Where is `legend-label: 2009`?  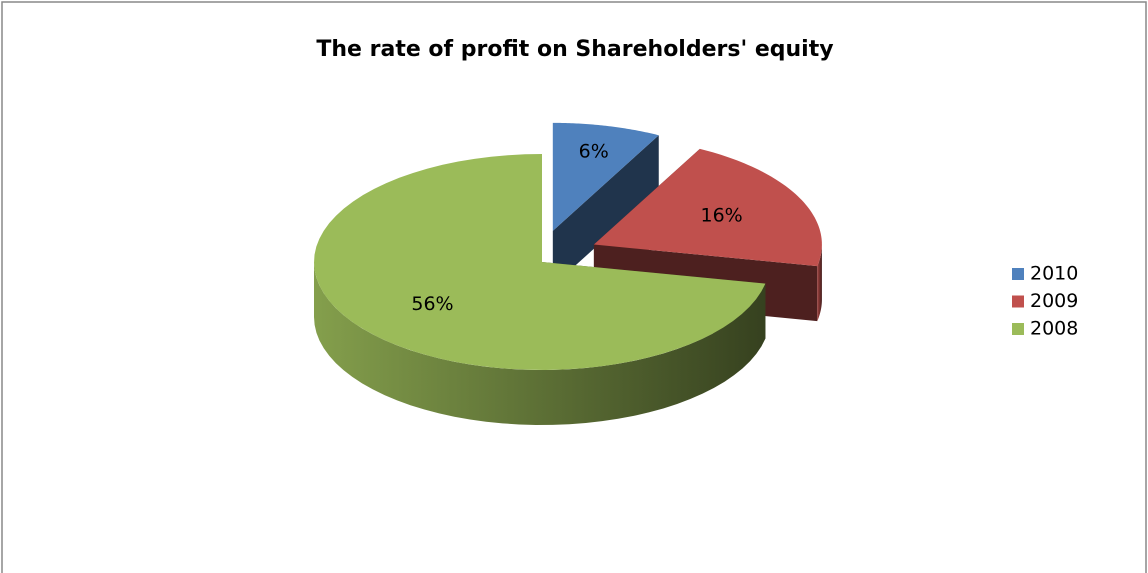
legend-label: 2009 is located at coordinates (1054, 301).